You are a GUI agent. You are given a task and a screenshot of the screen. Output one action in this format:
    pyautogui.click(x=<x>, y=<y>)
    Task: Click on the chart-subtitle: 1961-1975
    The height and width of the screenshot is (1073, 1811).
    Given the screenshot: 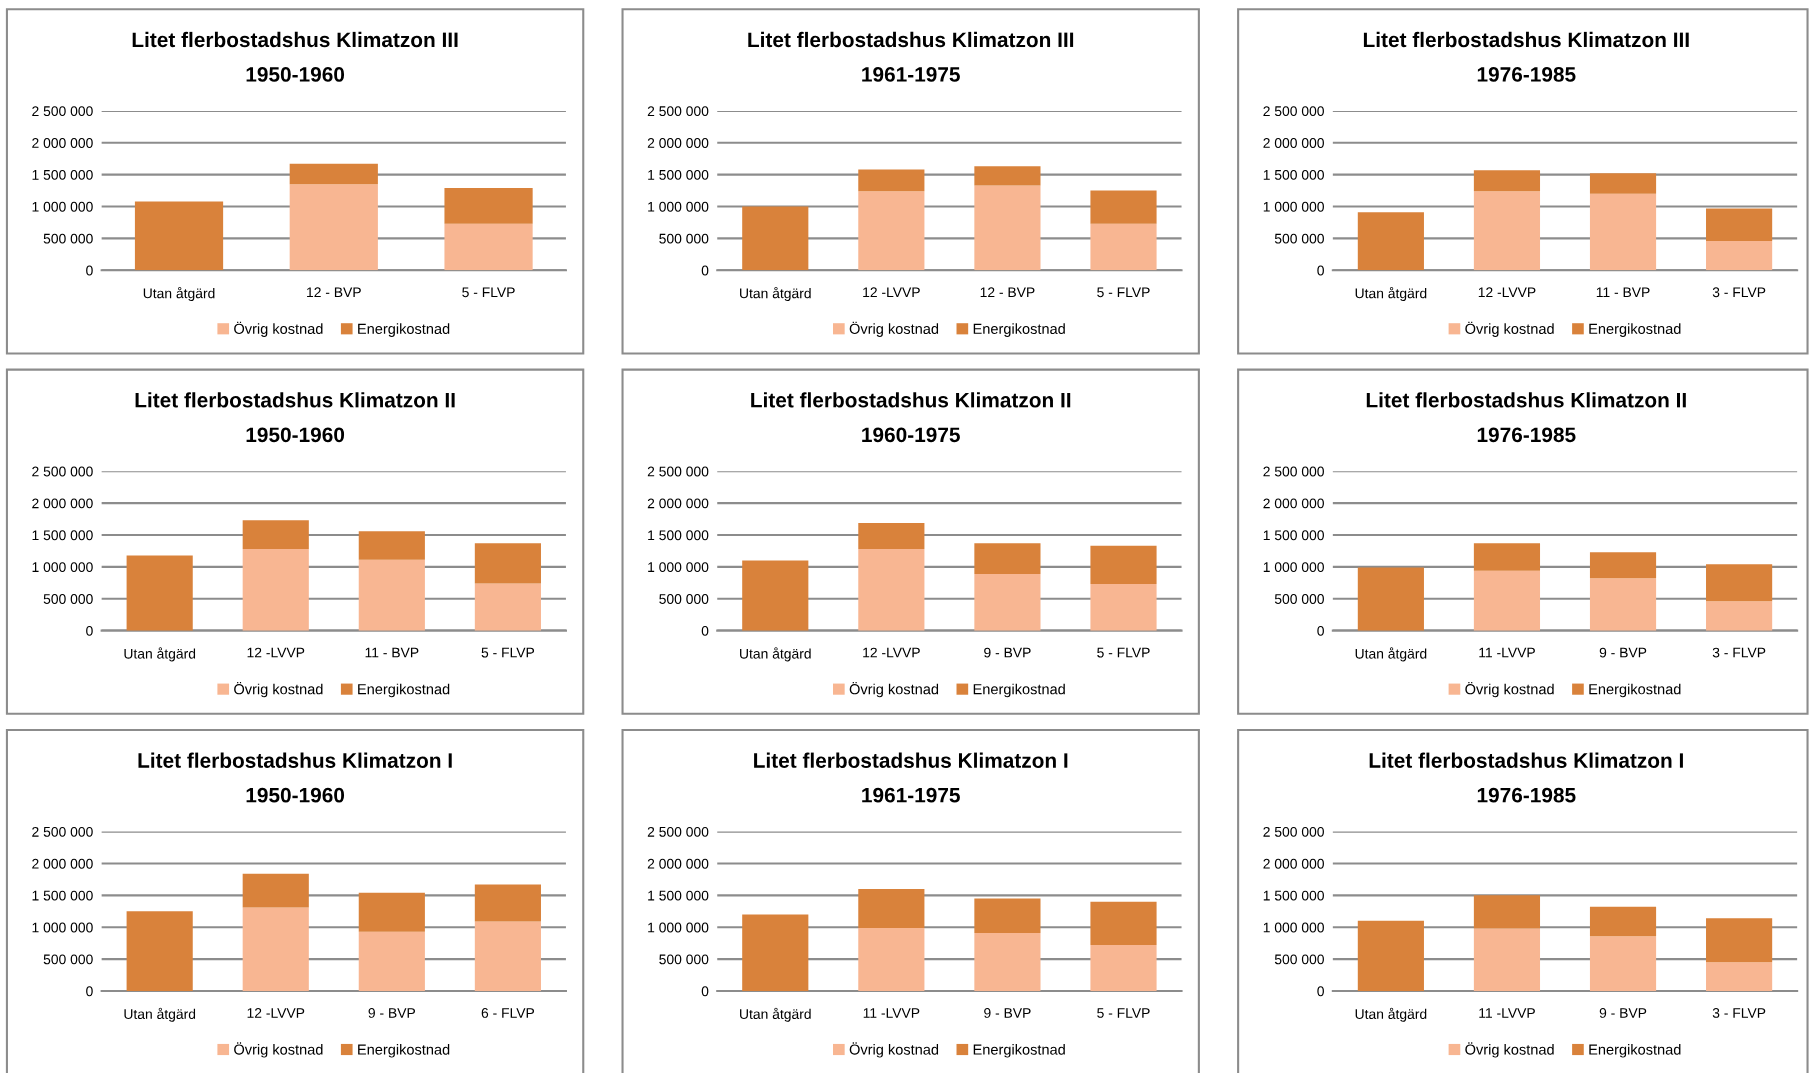 What is the action you would take?
    pyautogui.click(x=911, y=795)
    